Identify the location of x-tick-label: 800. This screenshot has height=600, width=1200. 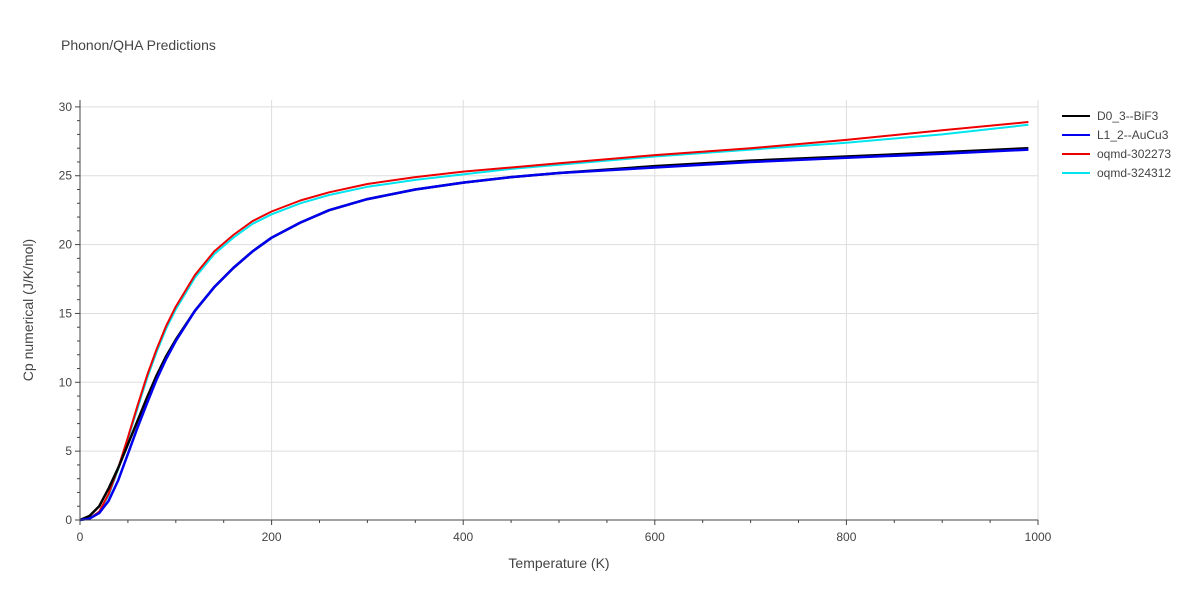
(846, 537).